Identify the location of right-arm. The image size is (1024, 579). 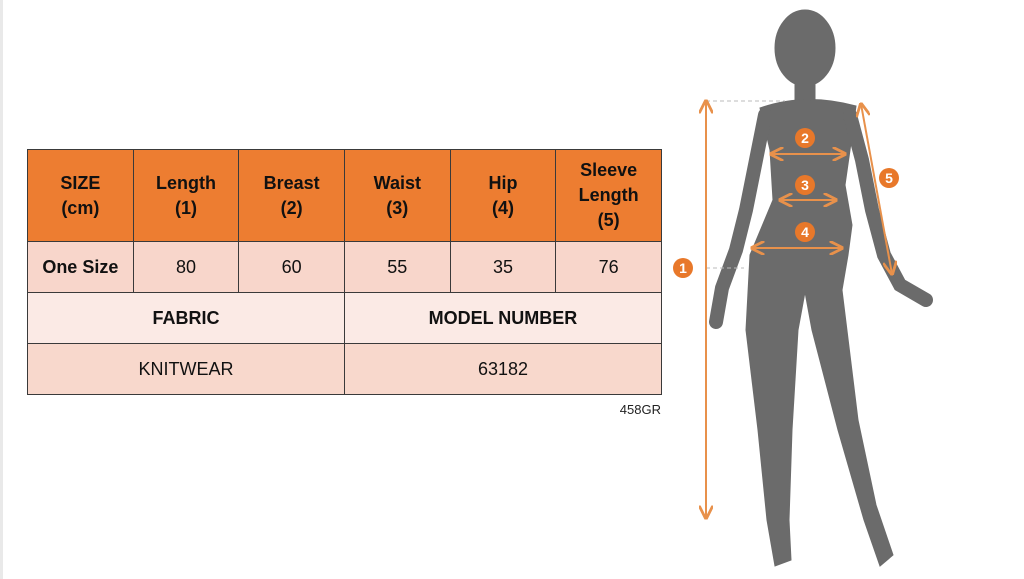
(888, 207).